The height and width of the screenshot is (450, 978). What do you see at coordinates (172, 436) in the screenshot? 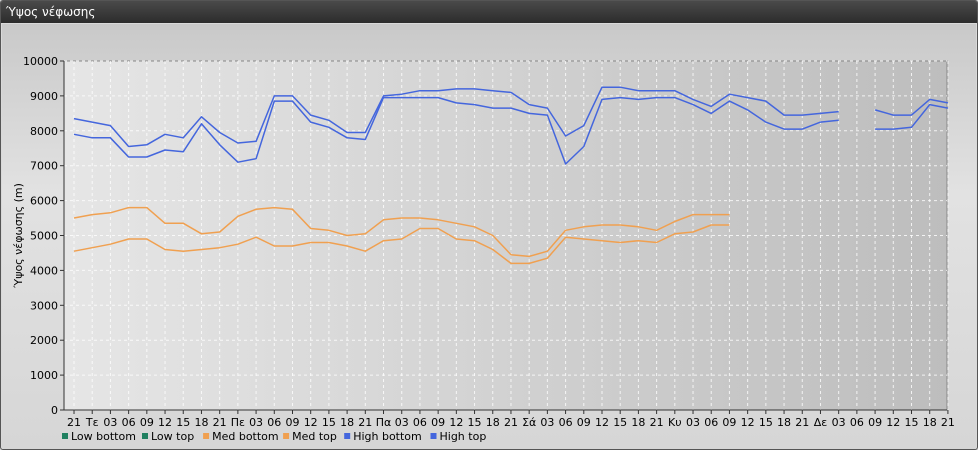
I see `legend-label: Low top` at bounding box center [172, 436].